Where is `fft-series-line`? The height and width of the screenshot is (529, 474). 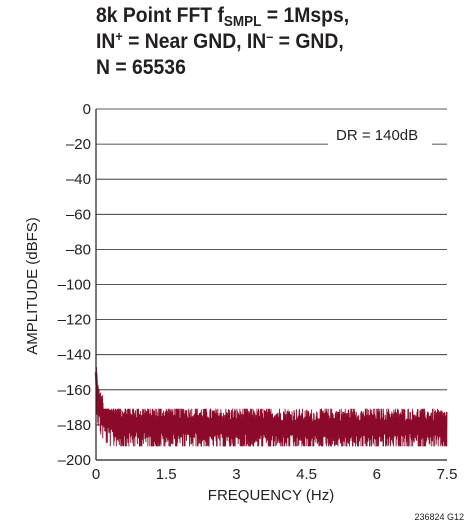
fft-series-line is located at coordinates (271, 402).